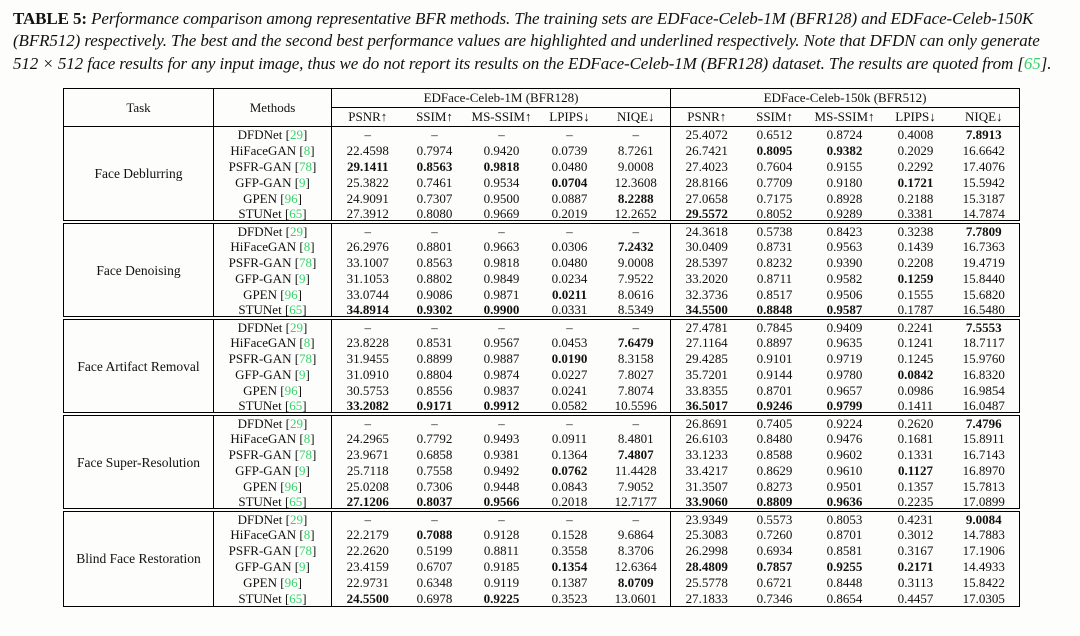 This screenshot has height=636, width=1080. I want to click on metric-value-cell: 0.8517, so click(775, 294).